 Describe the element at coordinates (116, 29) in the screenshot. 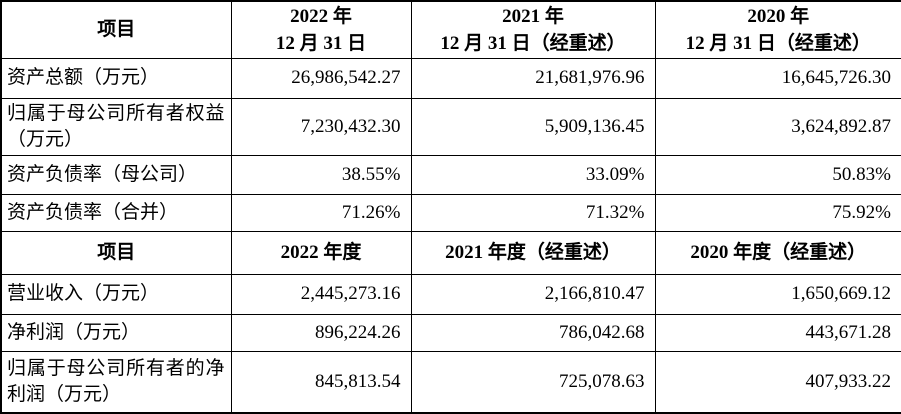

I see `balance-header-item: 项目` at that location.